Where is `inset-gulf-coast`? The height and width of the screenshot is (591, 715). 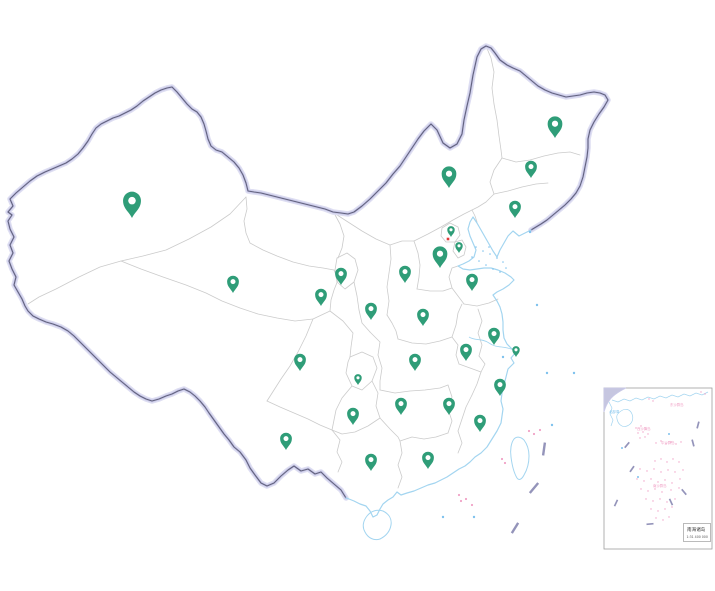 inset-gulf-coast is located at coordinates (611, 414).